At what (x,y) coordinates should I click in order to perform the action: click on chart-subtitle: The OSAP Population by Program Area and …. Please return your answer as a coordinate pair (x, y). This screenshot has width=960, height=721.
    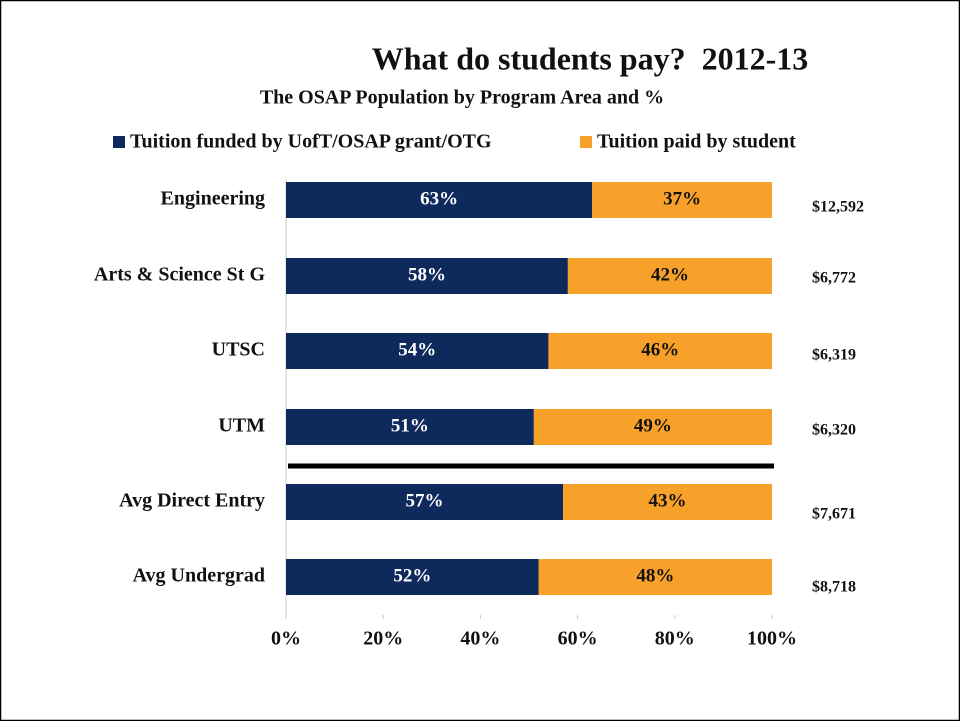
    Looking at the image, I should click on (462, 98).